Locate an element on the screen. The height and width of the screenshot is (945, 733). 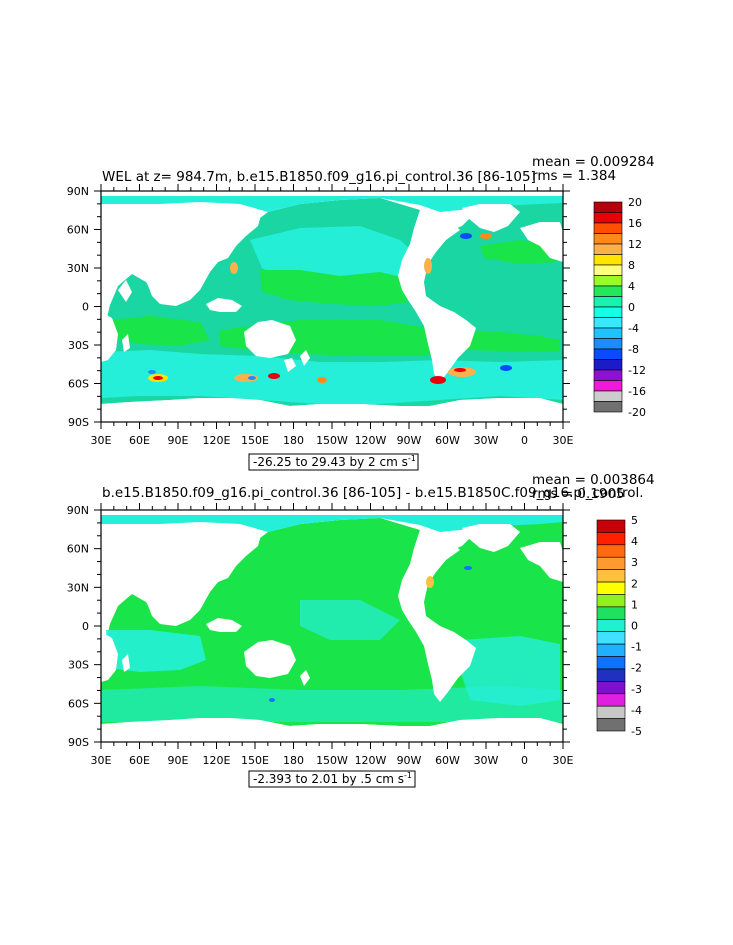
map-bottom-lat-labels: 90N 60N 30N 0 30S 60S 90S is located at coordinates (78, 626).